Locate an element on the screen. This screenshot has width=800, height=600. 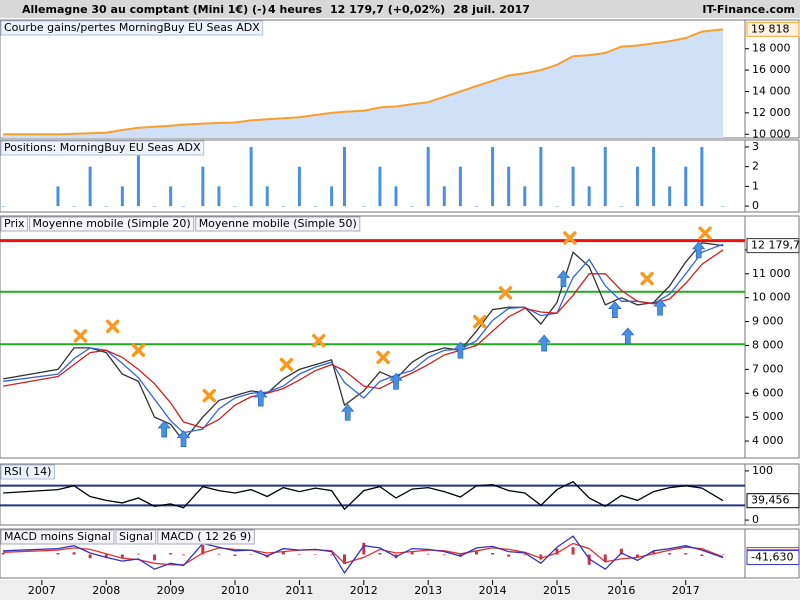
x-tick-label: 2017 is located at coordinates (686, 590).